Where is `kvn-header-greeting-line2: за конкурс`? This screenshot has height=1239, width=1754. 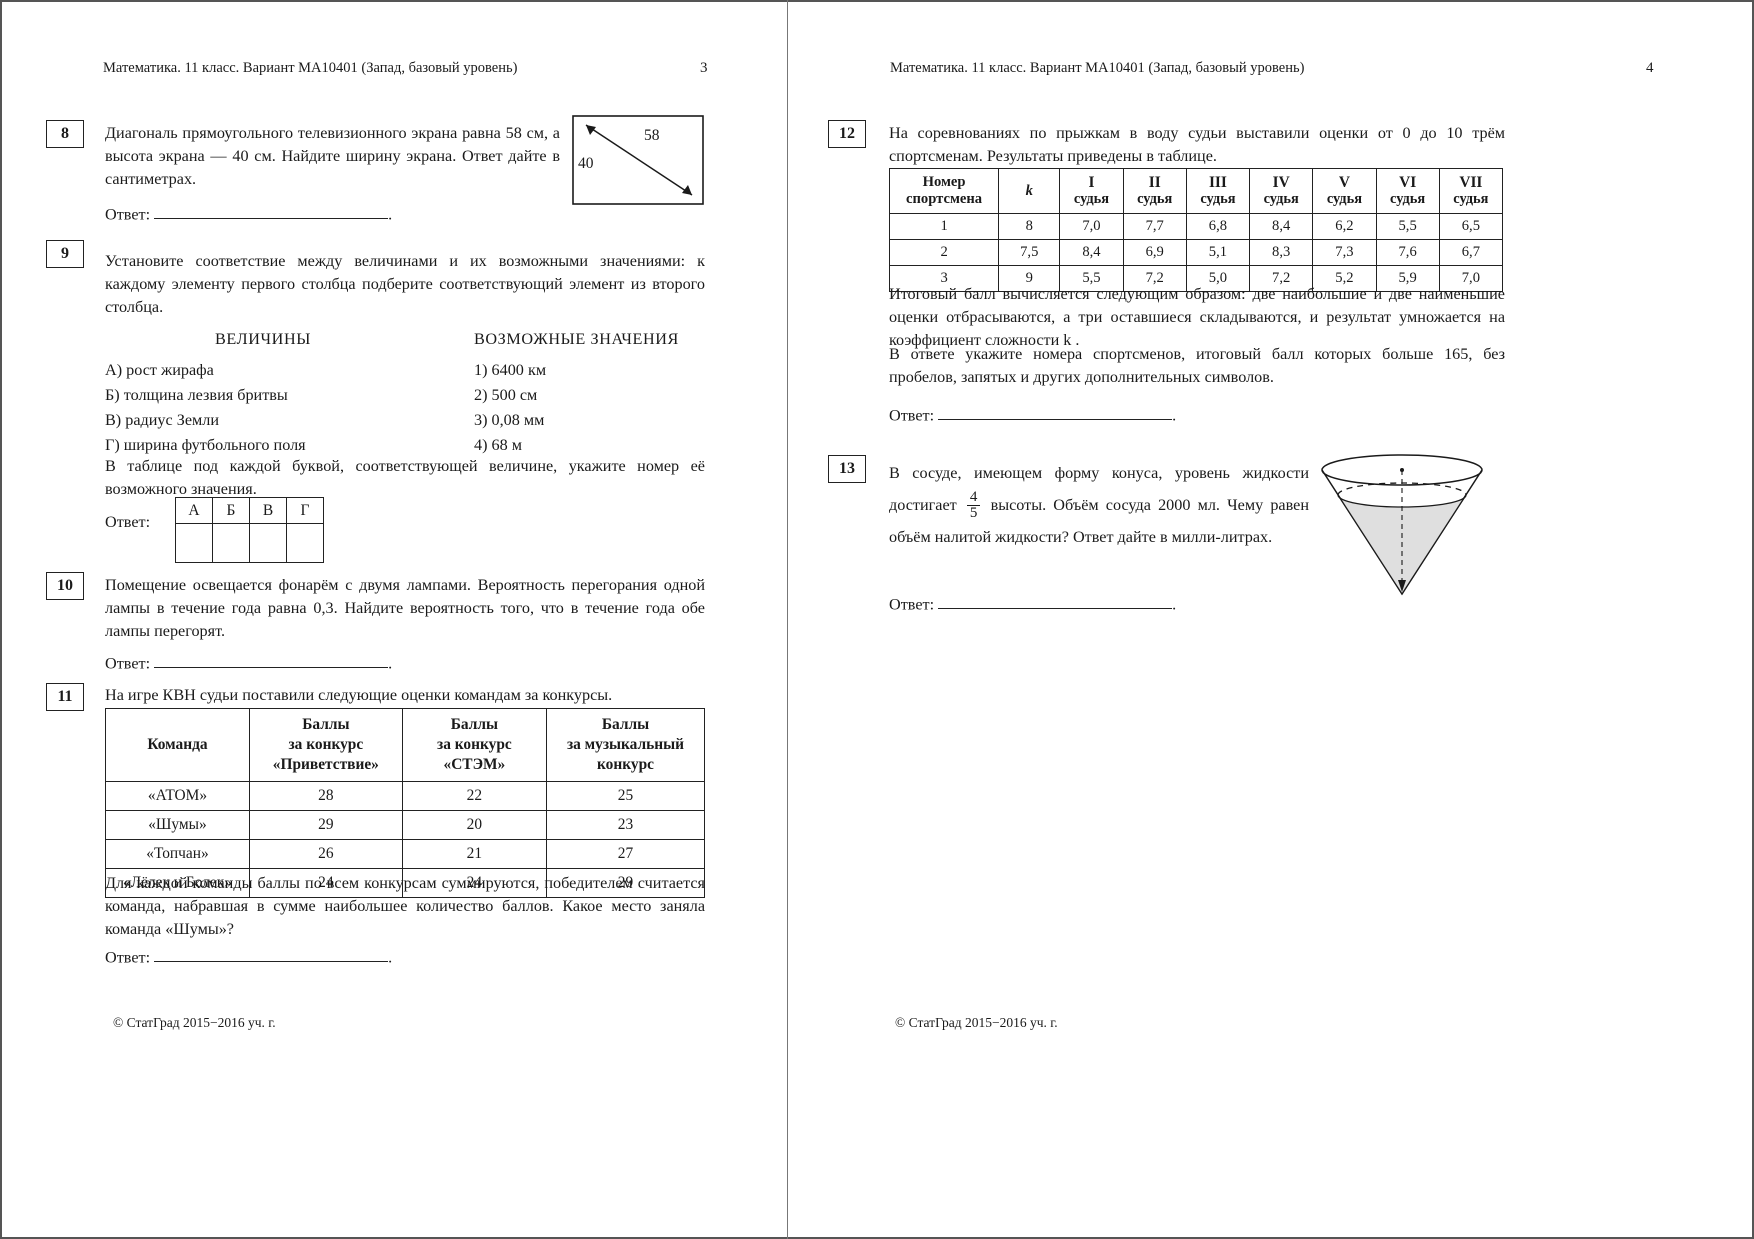 kvn-header-greeting-line2: за конкурс is located at coordinates (326, 744).